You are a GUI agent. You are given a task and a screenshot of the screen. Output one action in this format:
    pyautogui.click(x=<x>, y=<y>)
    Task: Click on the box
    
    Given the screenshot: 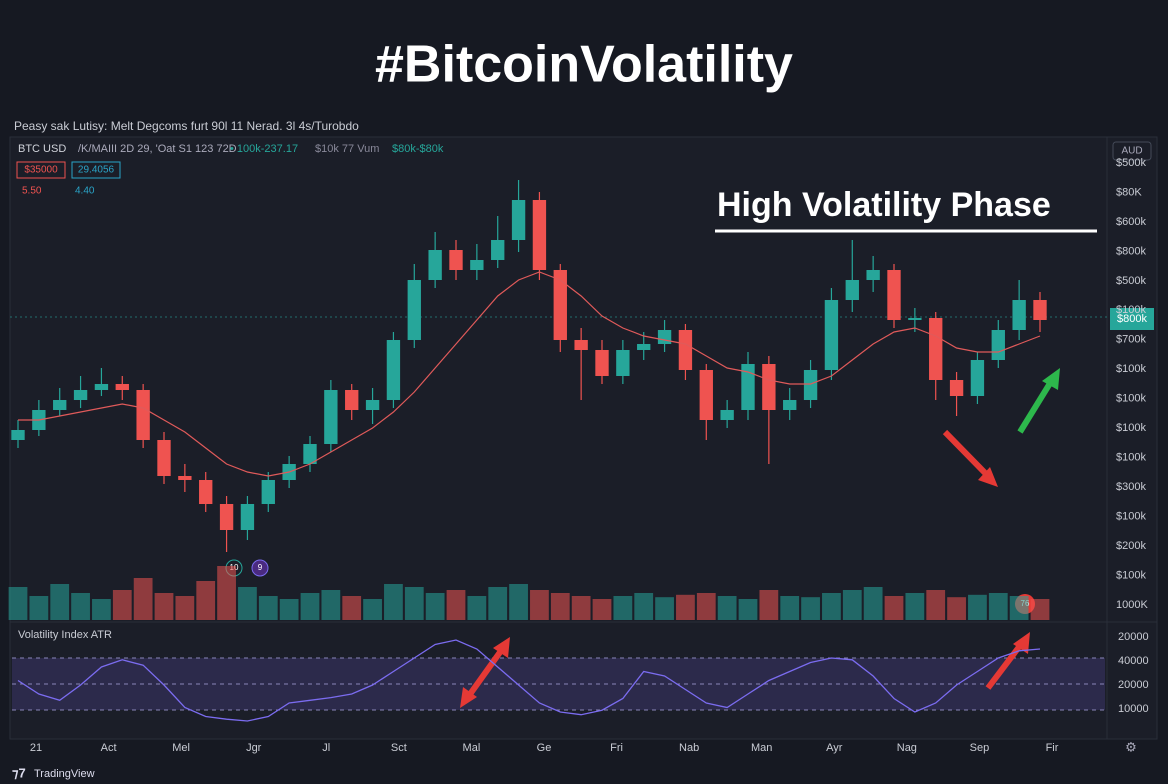 What is the action you would take?
    pyautogui.click(x=41, y=170)
    